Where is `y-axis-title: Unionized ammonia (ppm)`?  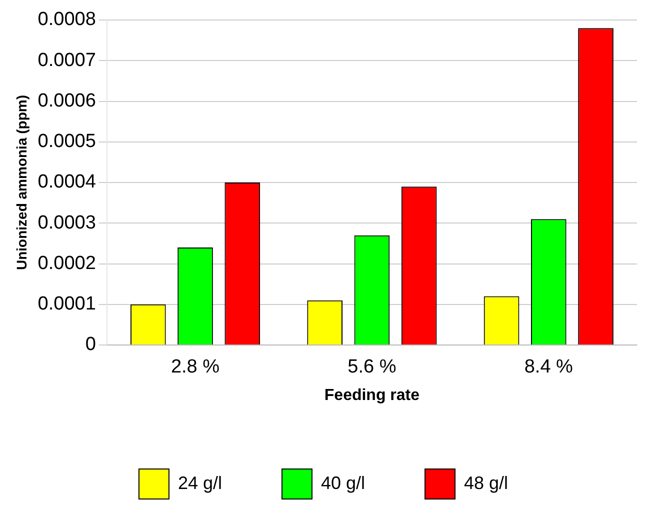
y-axis-title: Unionized ammonia (ppm) is located at coordinates (21, 182).